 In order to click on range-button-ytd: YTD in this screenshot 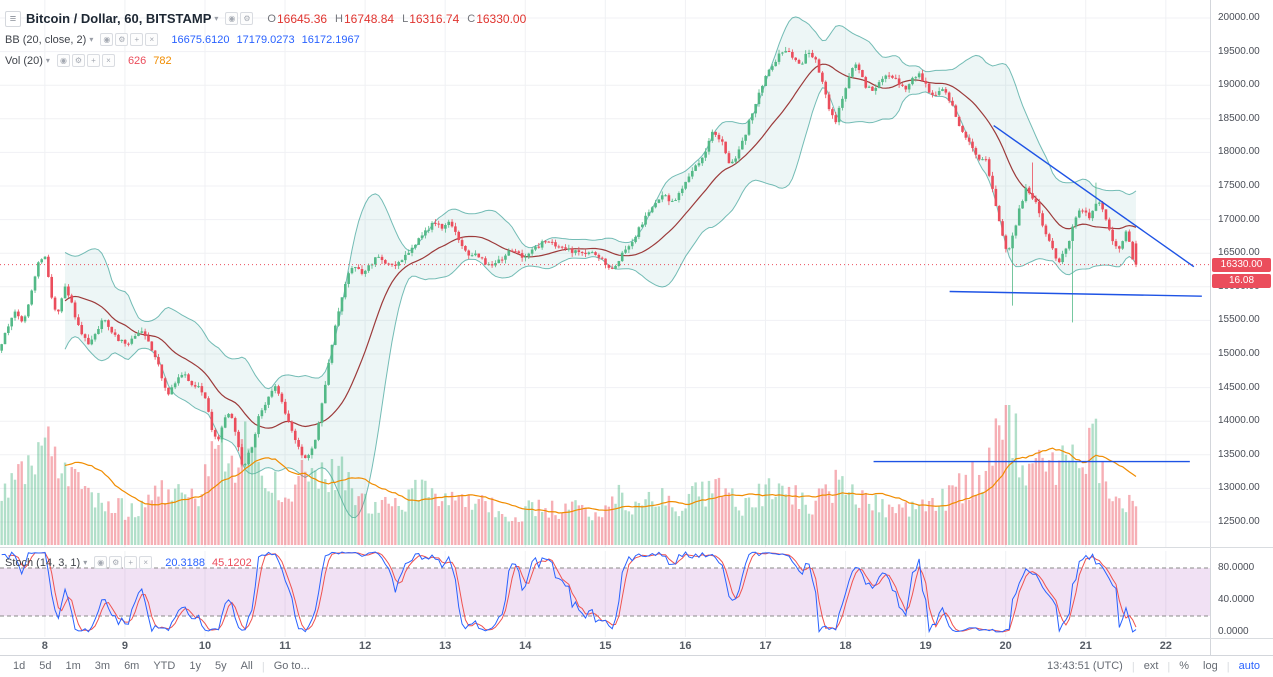, I will do `click(164, 666)`.